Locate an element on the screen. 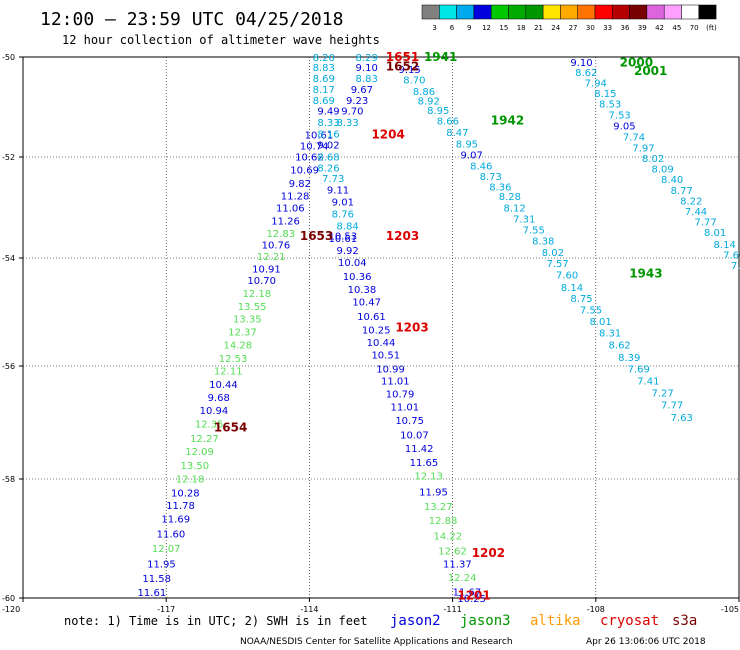 Image resolution: width=740 pixels, height=650 pixels. wave-height-value: 10.76 is located at coordinates (276, 245).